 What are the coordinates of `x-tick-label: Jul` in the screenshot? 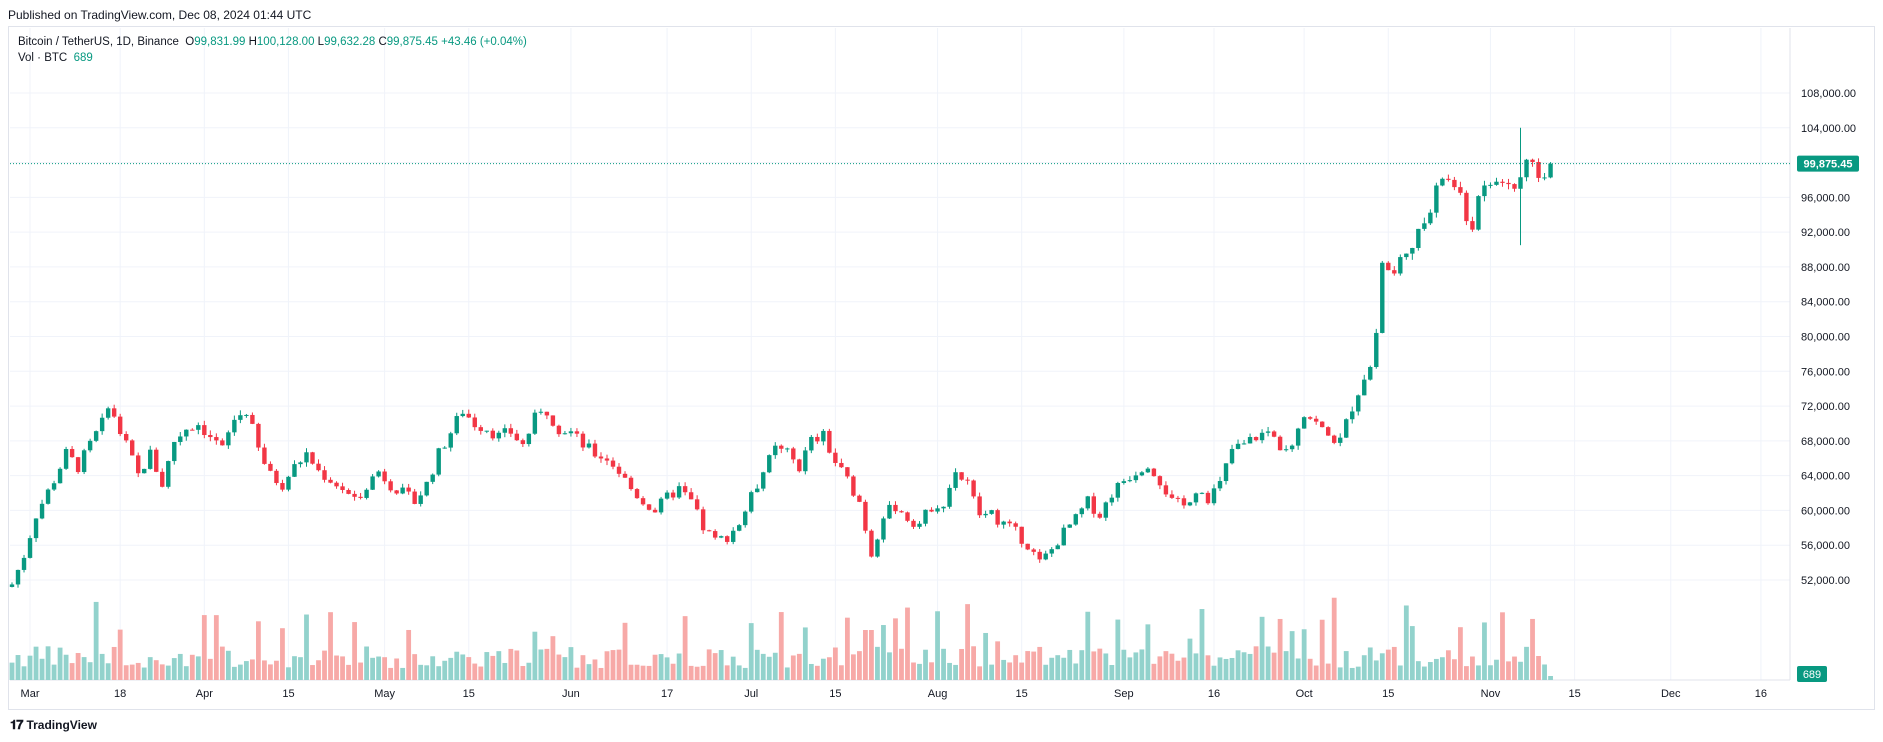 It's located at (751, 694).